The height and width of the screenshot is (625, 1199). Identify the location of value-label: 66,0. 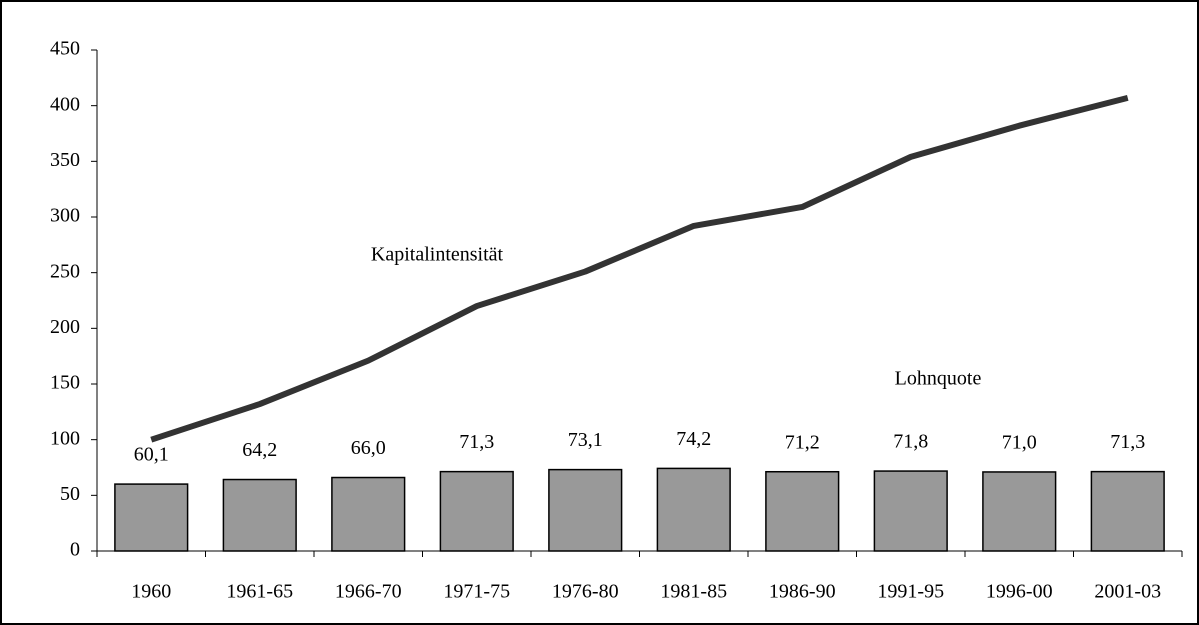
(368, 448).